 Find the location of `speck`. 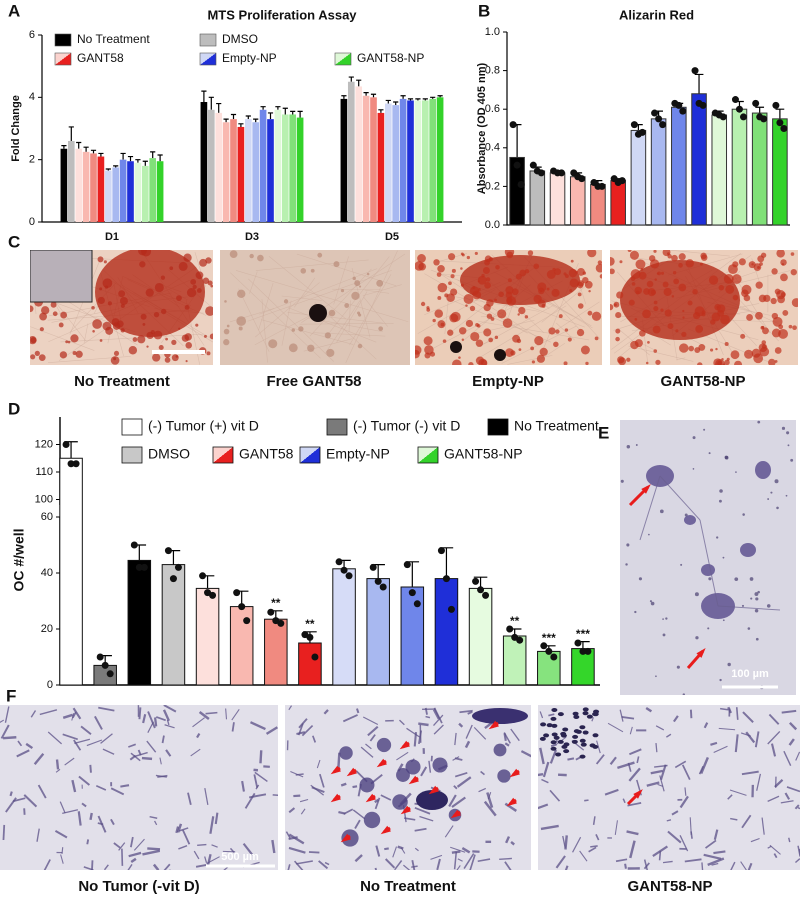

speck is located at coordinates (768, 606).